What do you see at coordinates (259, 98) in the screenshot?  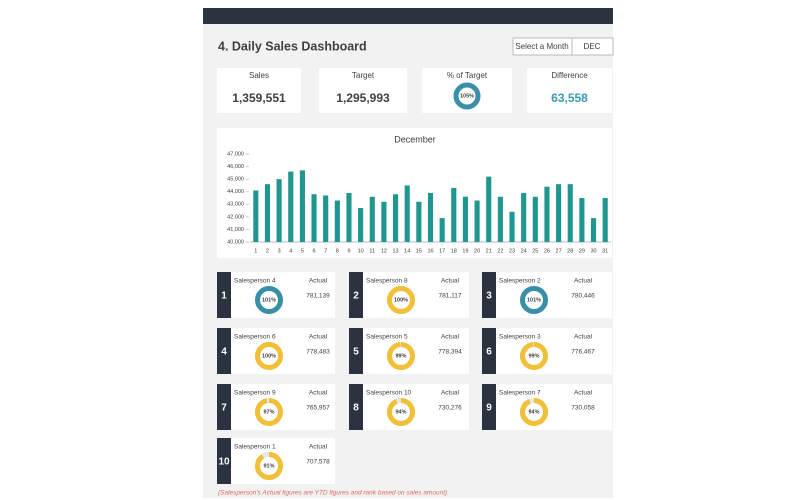 I see `kpi-value: 1,359,551` at bounding box center [259, 98].